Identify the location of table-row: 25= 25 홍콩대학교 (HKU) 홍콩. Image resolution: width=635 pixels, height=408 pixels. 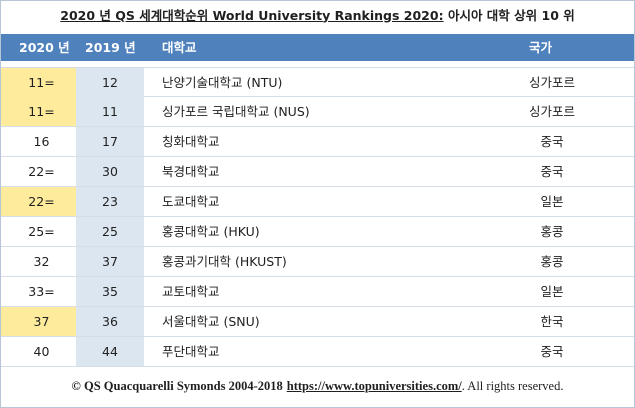
(317, 232).